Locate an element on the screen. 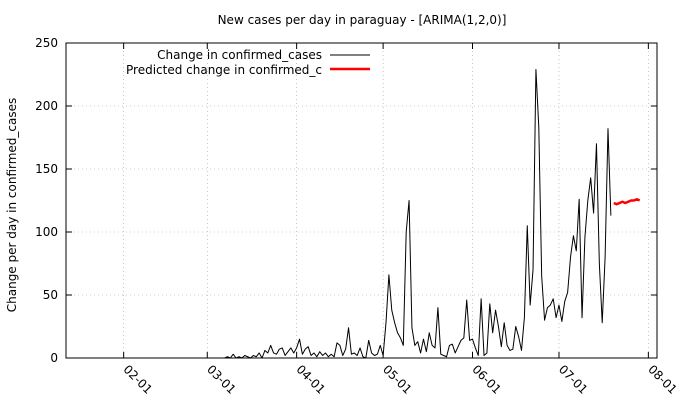  legend-label-actual: Change in confirmed_cases is located at coordinates (239, 55).